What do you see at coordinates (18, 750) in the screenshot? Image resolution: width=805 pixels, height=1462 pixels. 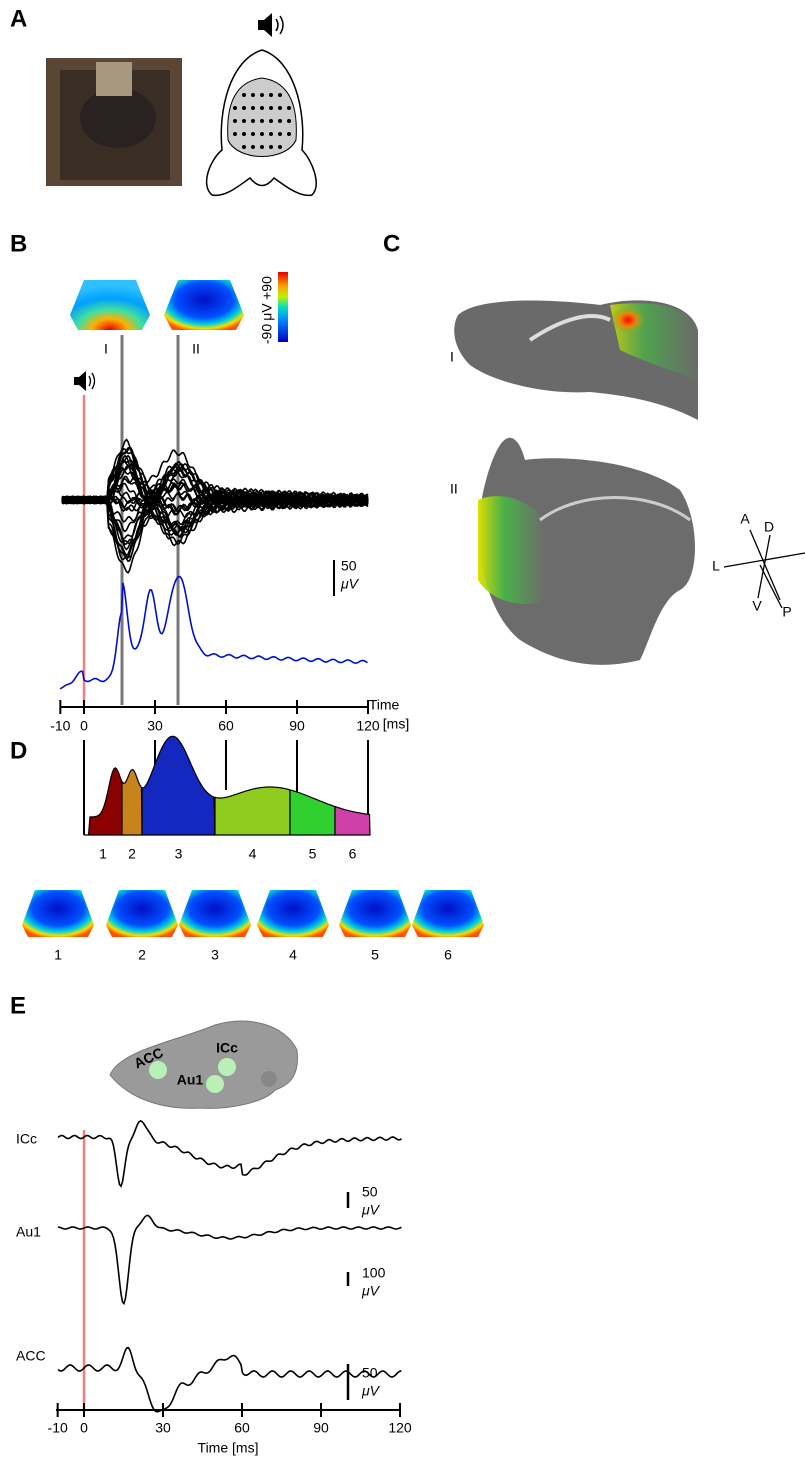 I see `panel-label: D` at bounding box center [18, 750].